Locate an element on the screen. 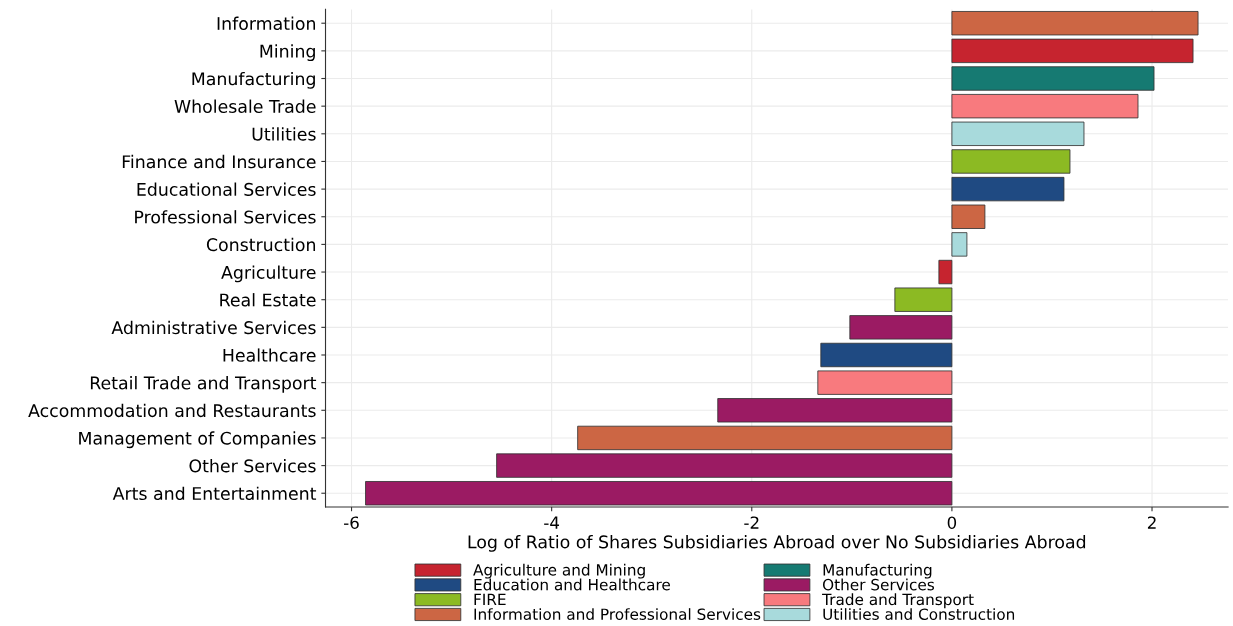 The width and height of the screenshot is (1233, 626). y-tick-label: Professional Services is located at coordinates (225, 217).